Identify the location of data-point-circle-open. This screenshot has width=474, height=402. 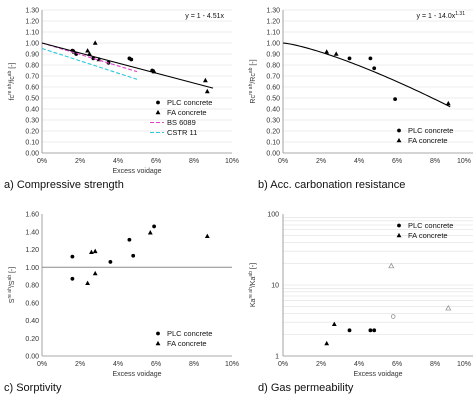
(393, 316).